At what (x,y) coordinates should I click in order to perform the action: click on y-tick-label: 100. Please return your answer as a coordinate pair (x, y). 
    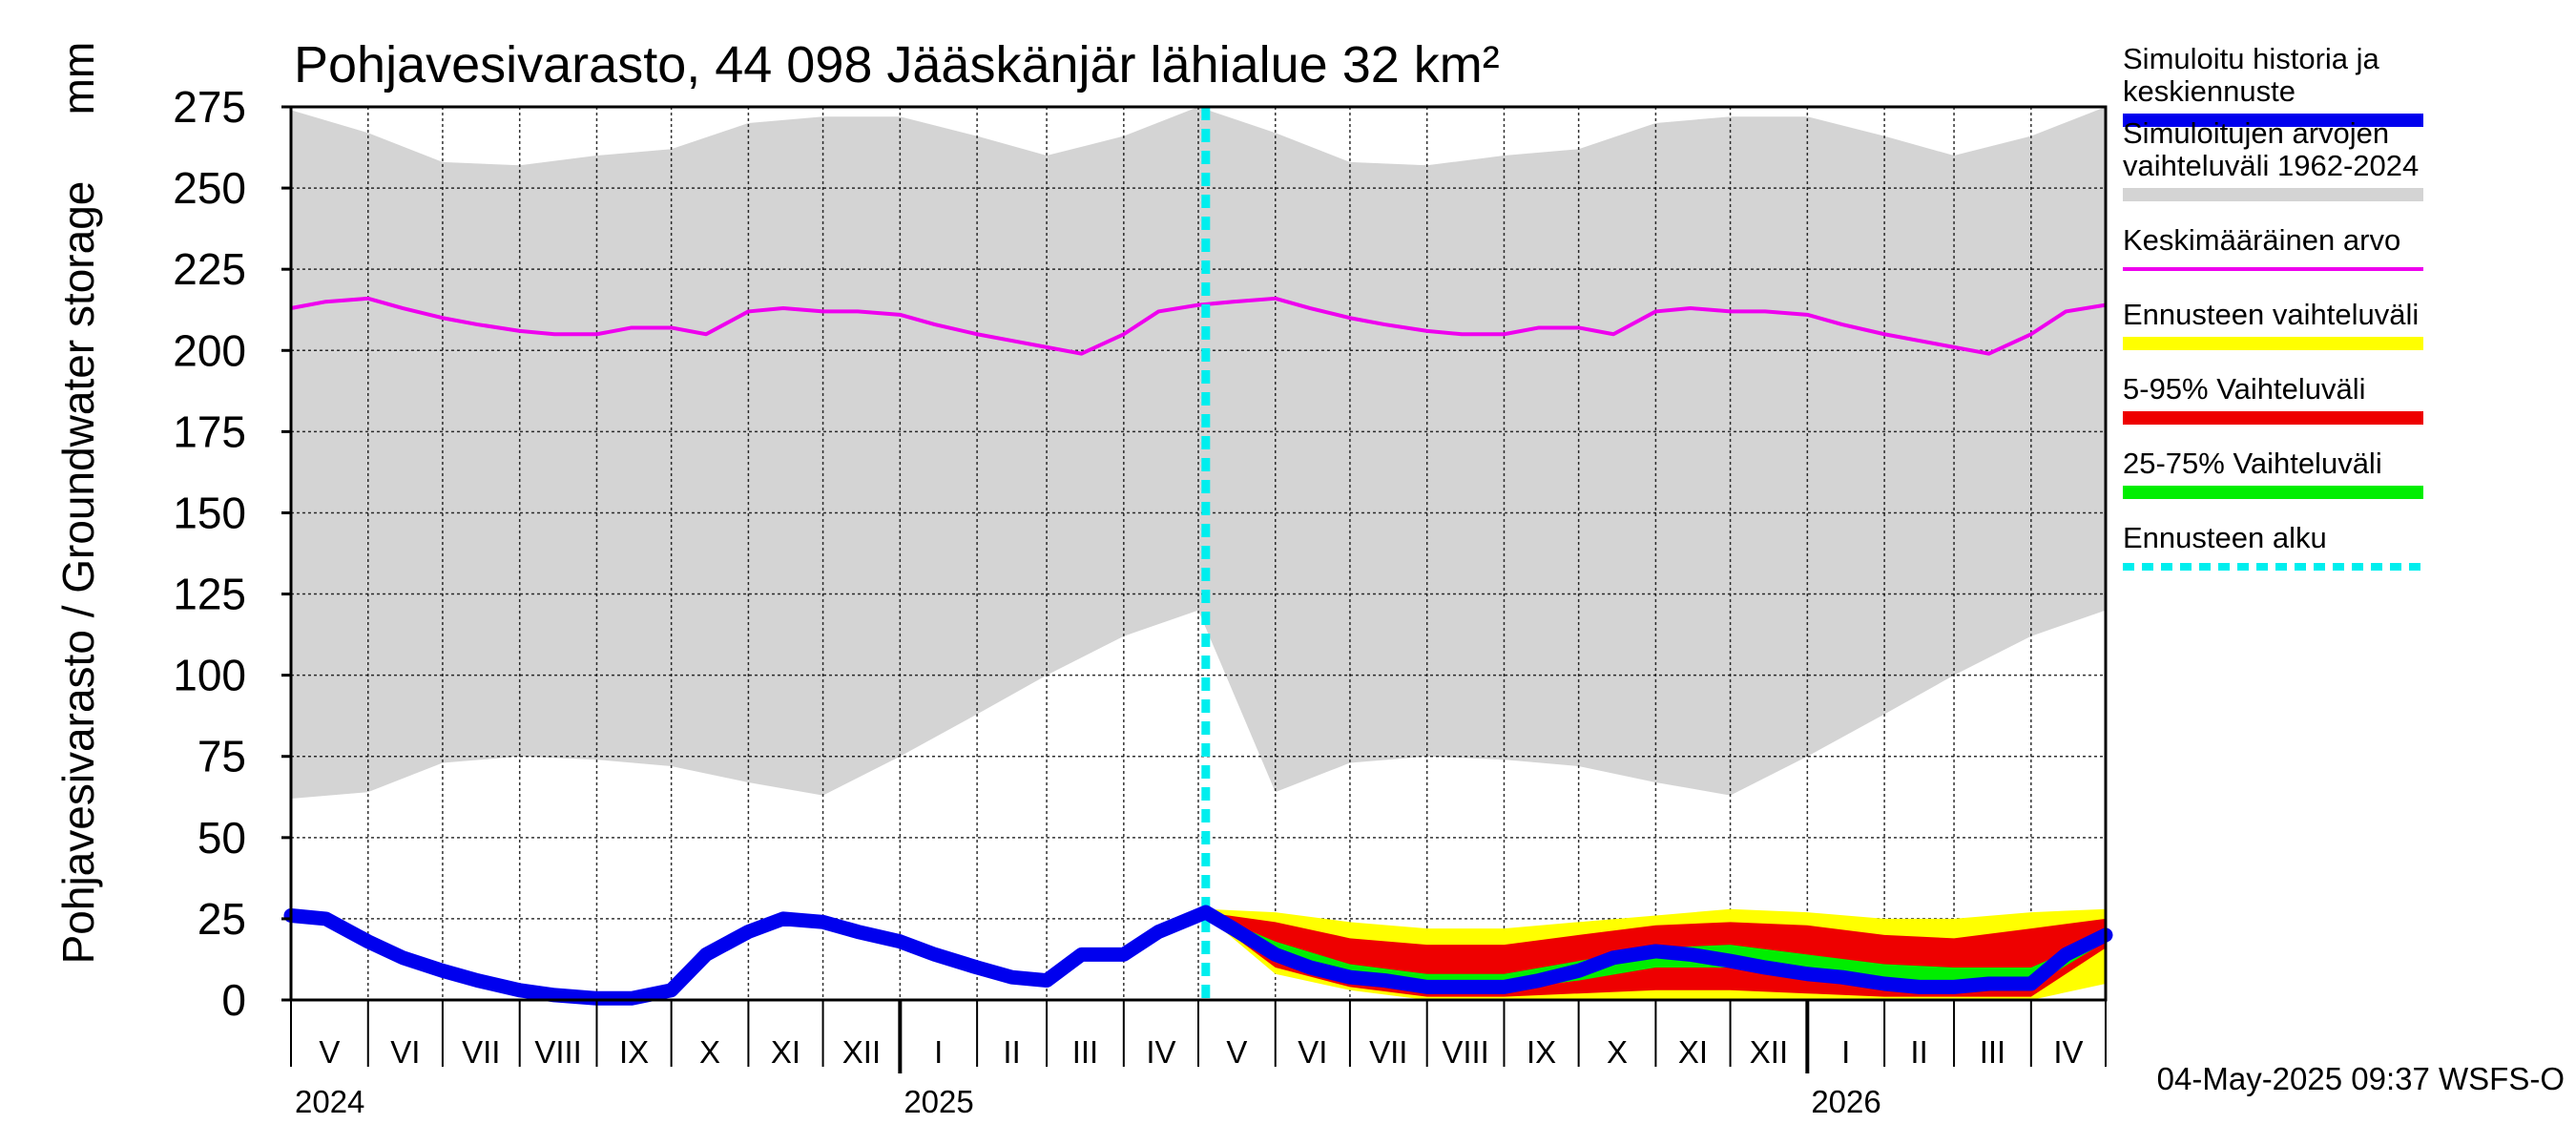
    Looking at the image, I should click on (209, 676).